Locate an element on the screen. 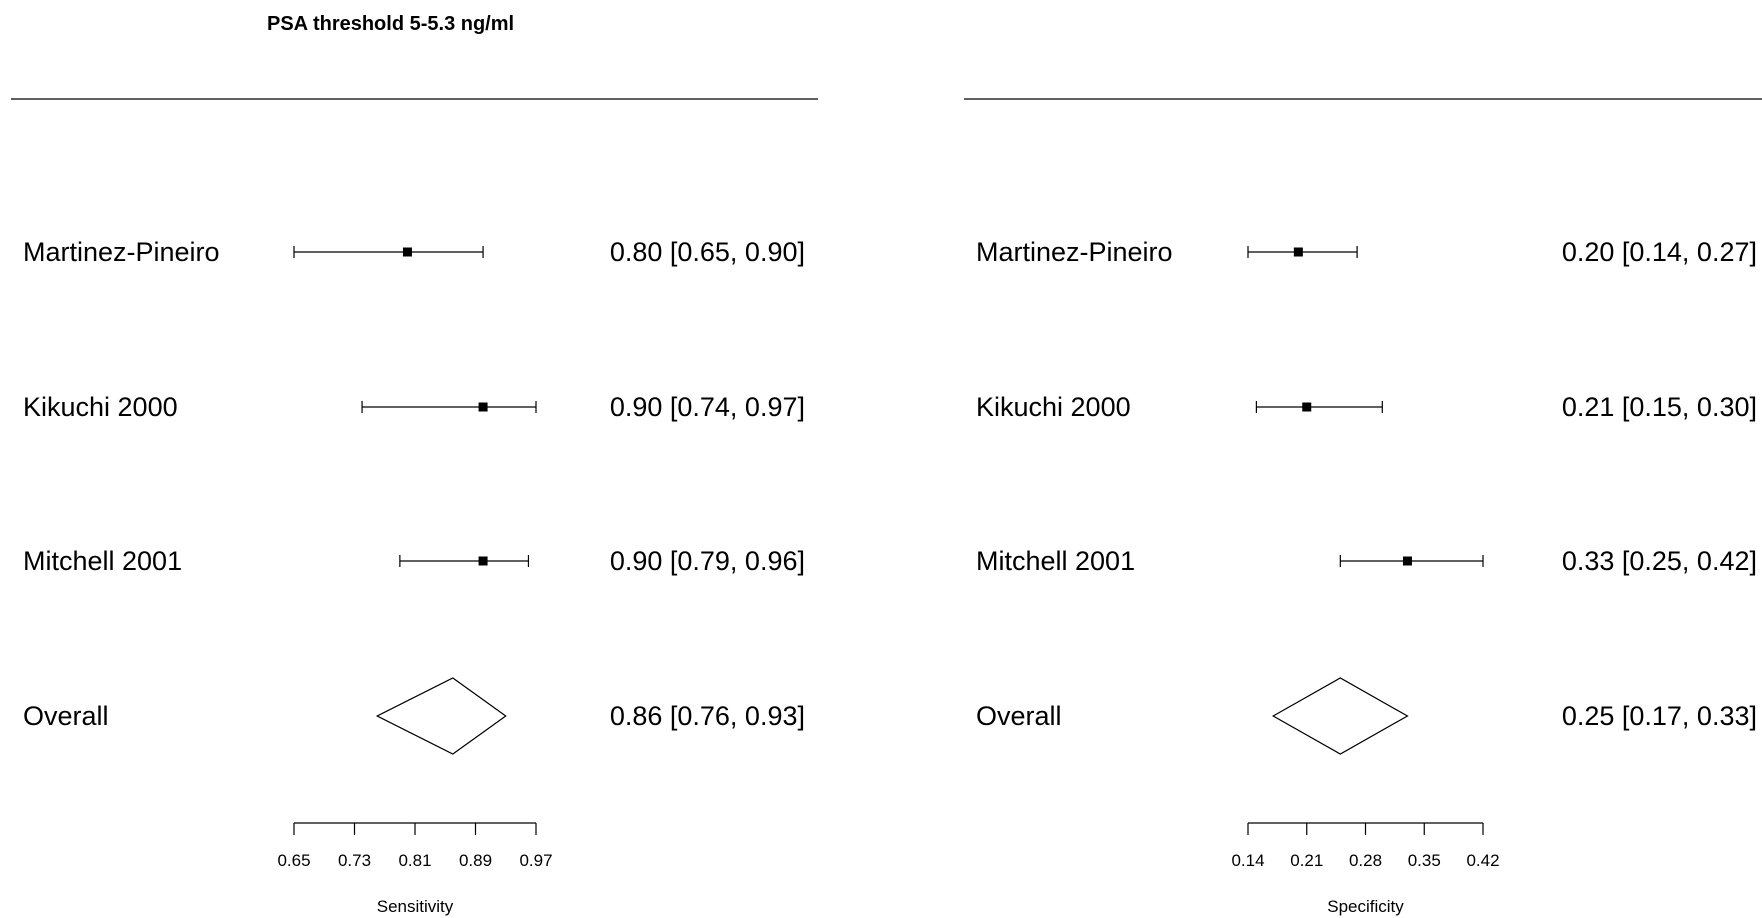 The width and height of the screenshot is (1762, 918). tick-label: 0.65 is located at coordinates (293, 860).